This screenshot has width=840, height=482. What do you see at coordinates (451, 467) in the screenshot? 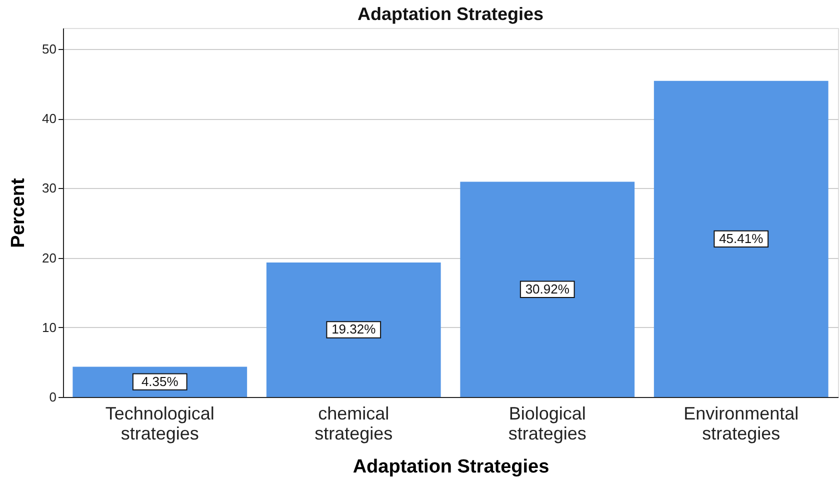
I see `x-axis-title: Adaptation Strategies` at bounding box center [451, 467].